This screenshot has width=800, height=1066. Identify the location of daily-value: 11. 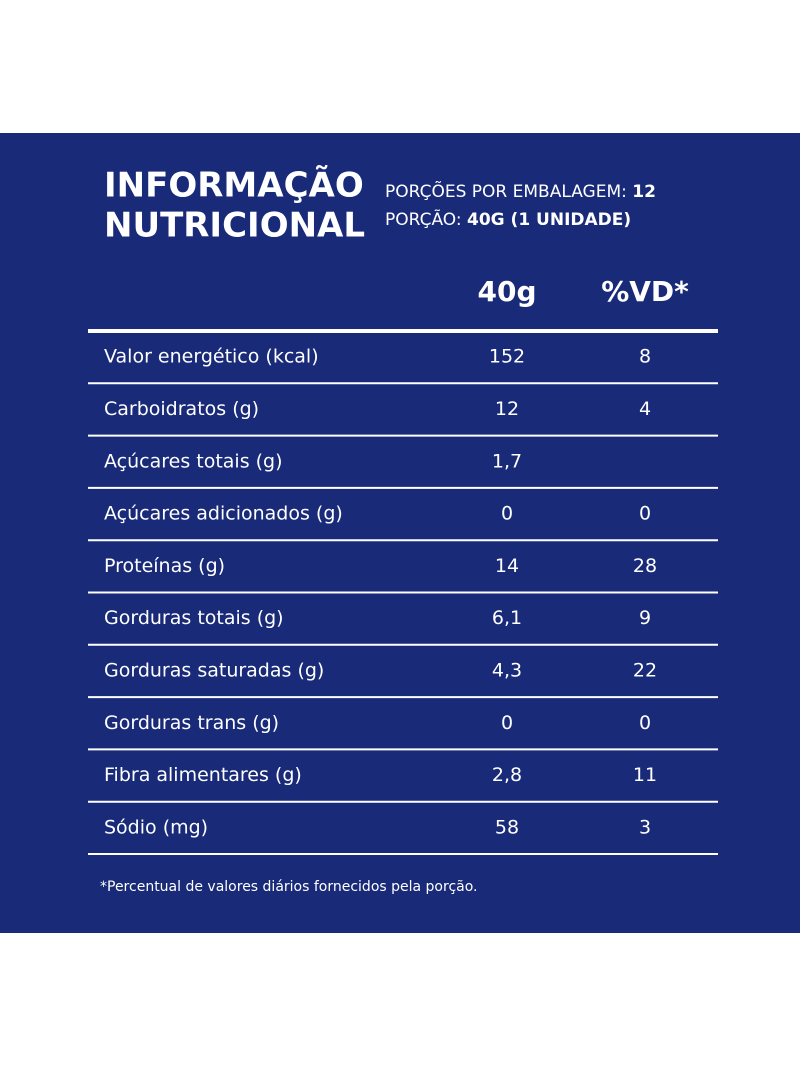
(645, 775).